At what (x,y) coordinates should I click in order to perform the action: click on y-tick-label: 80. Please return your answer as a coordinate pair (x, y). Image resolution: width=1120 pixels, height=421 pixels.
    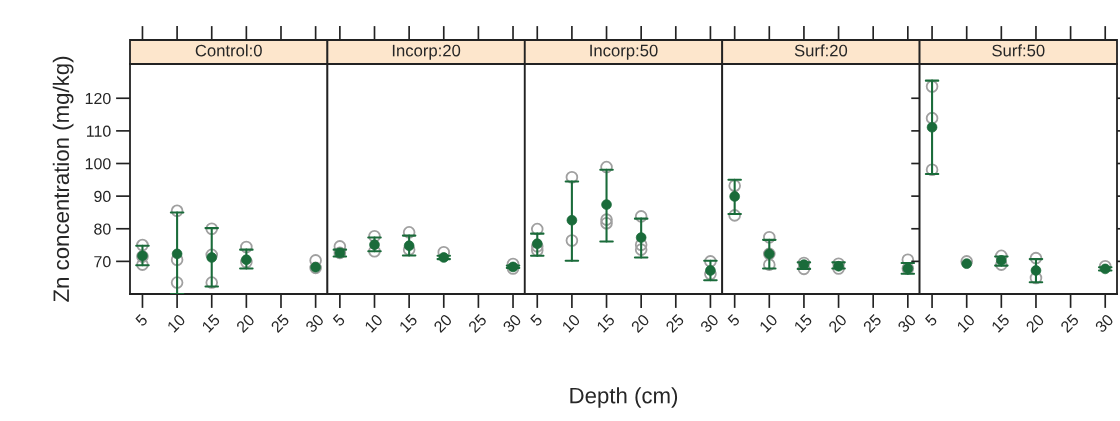
    Looking at the image, I should click on (102, 229).